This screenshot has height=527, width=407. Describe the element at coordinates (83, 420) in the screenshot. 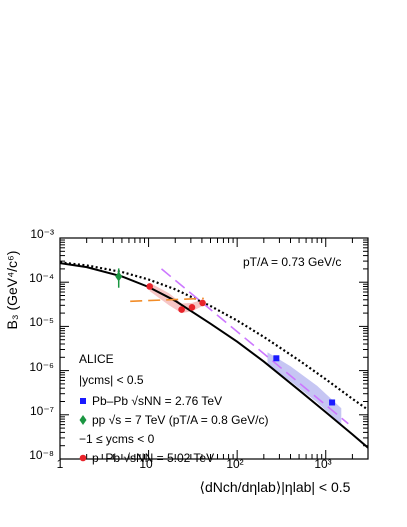

I see `legend-marker-pp` at that location.